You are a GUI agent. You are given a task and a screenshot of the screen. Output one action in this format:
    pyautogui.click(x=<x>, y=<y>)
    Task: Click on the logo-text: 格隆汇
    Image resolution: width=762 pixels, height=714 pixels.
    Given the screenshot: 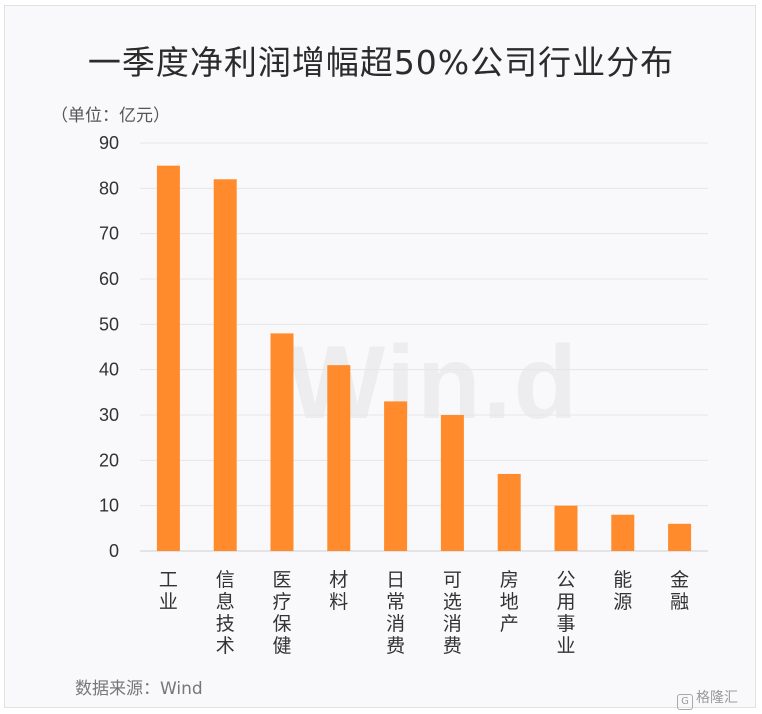 What is the action you would take?
    pyautogui.click(x=717, y=698)
    